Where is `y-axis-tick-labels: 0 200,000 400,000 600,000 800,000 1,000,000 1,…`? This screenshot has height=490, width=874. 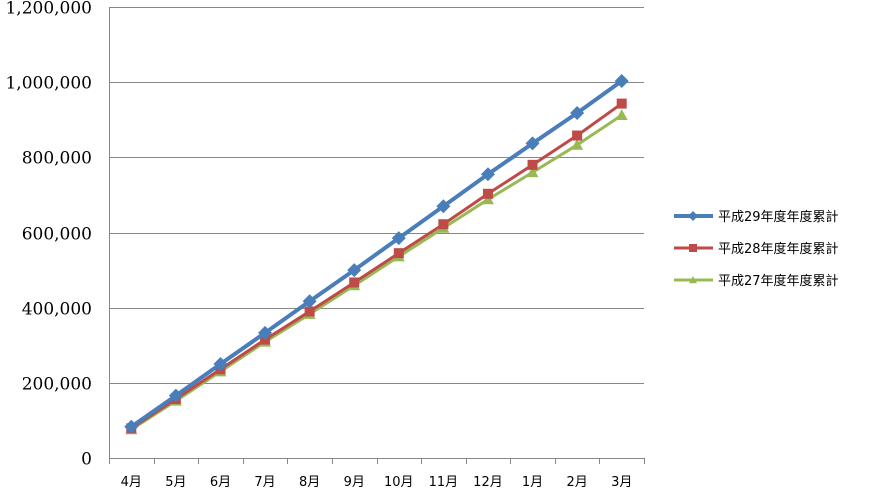 y-axis-tick-labels: 0 200,000 400,000 600,000 800,000 1,000,000 1,… is located at coordinates (48, 235).